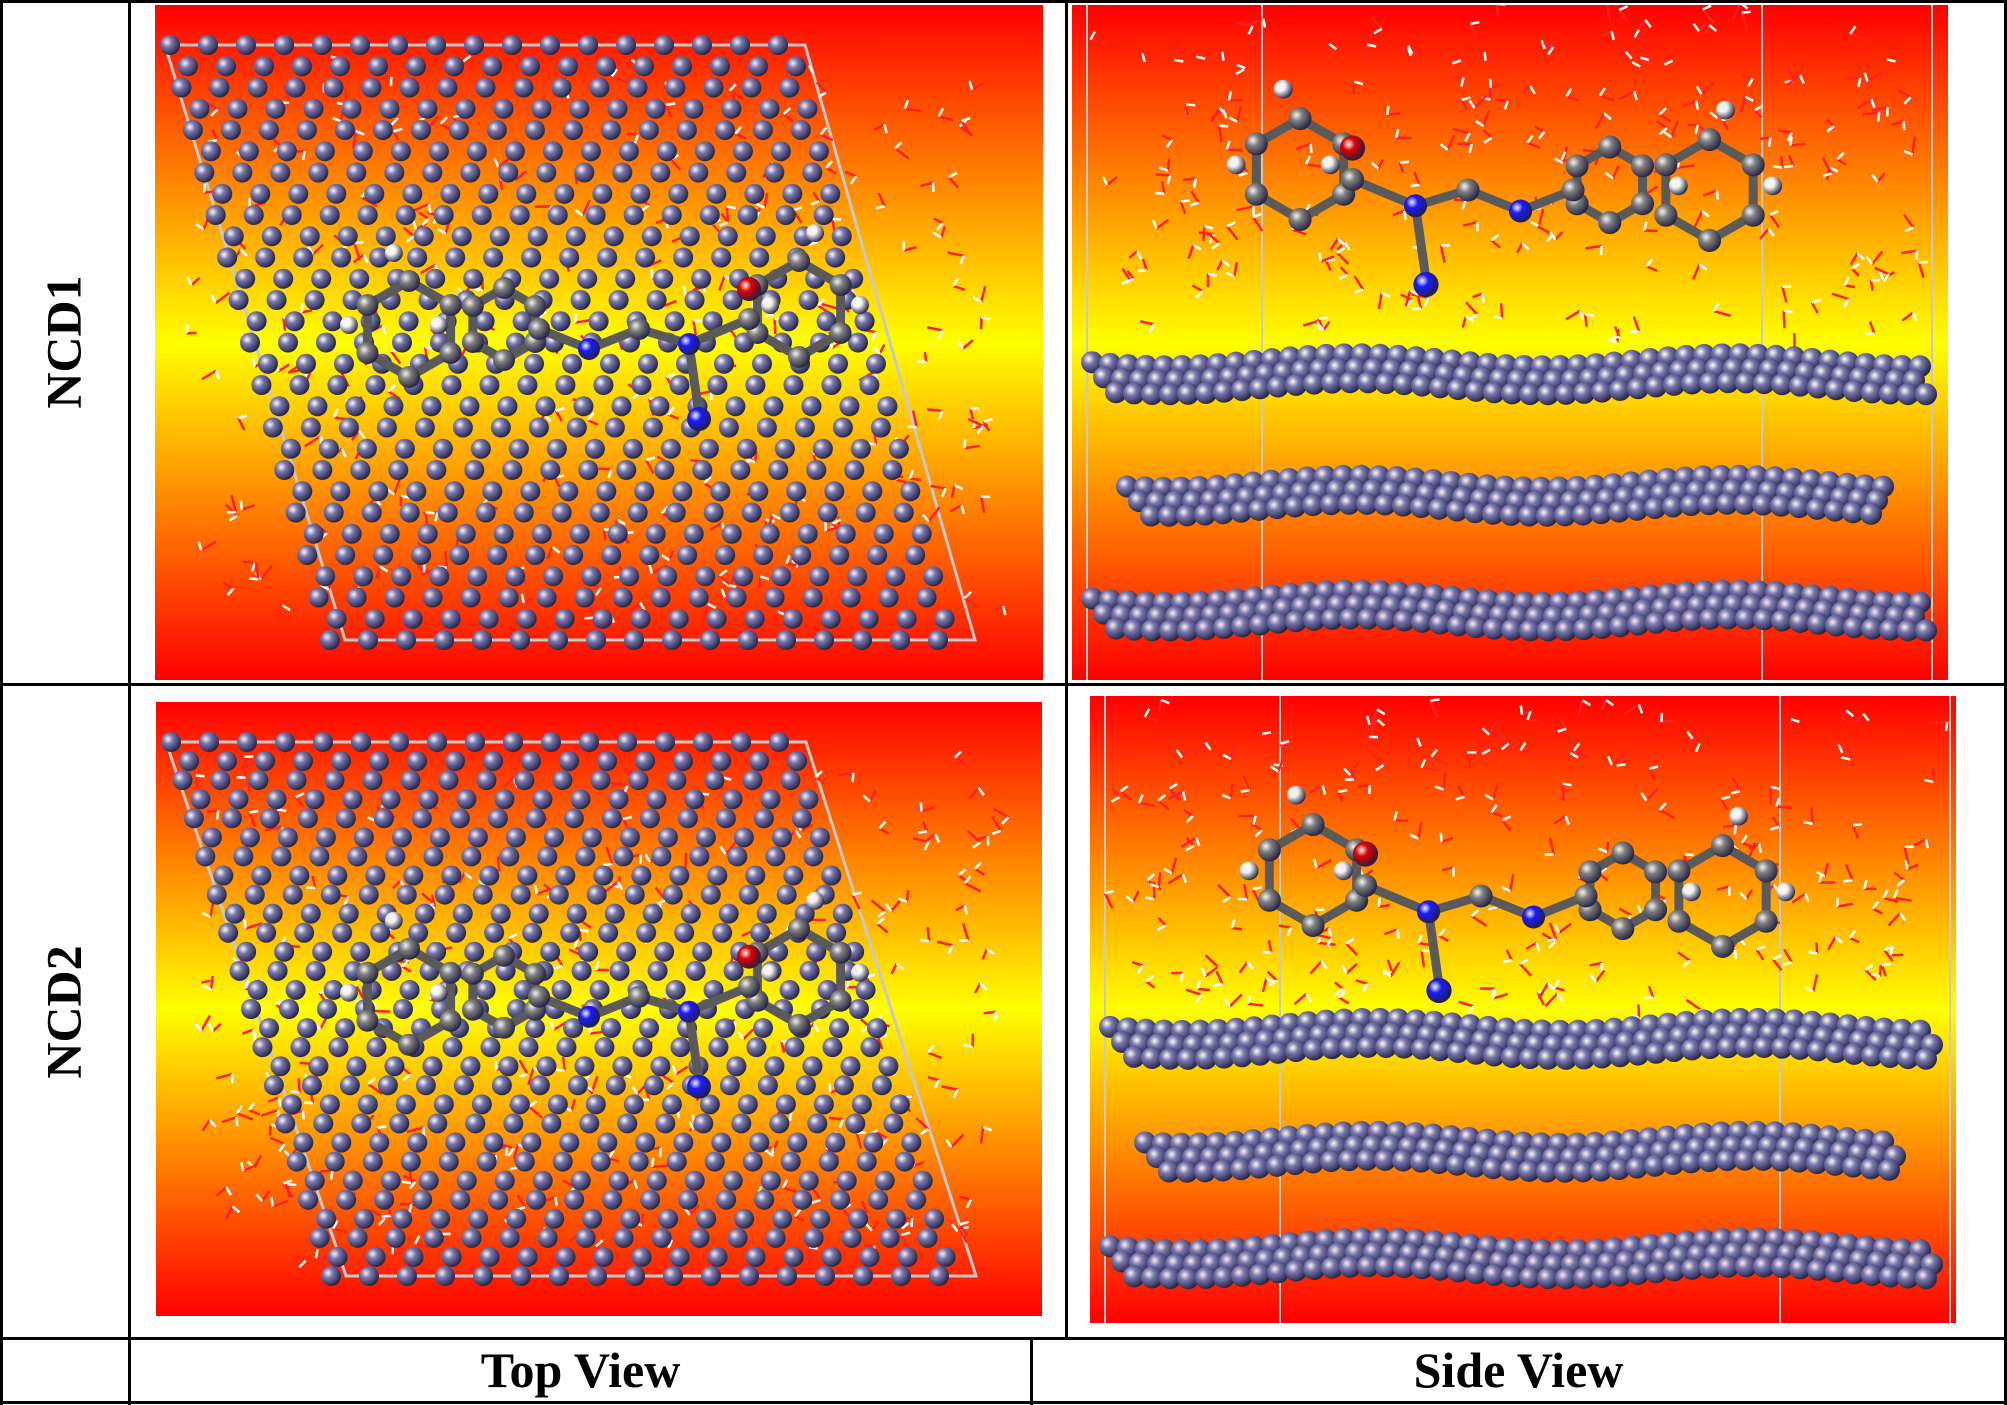  Describe the element at coordinates (1, 702) in the screenshot. I see `border-left` at that location.